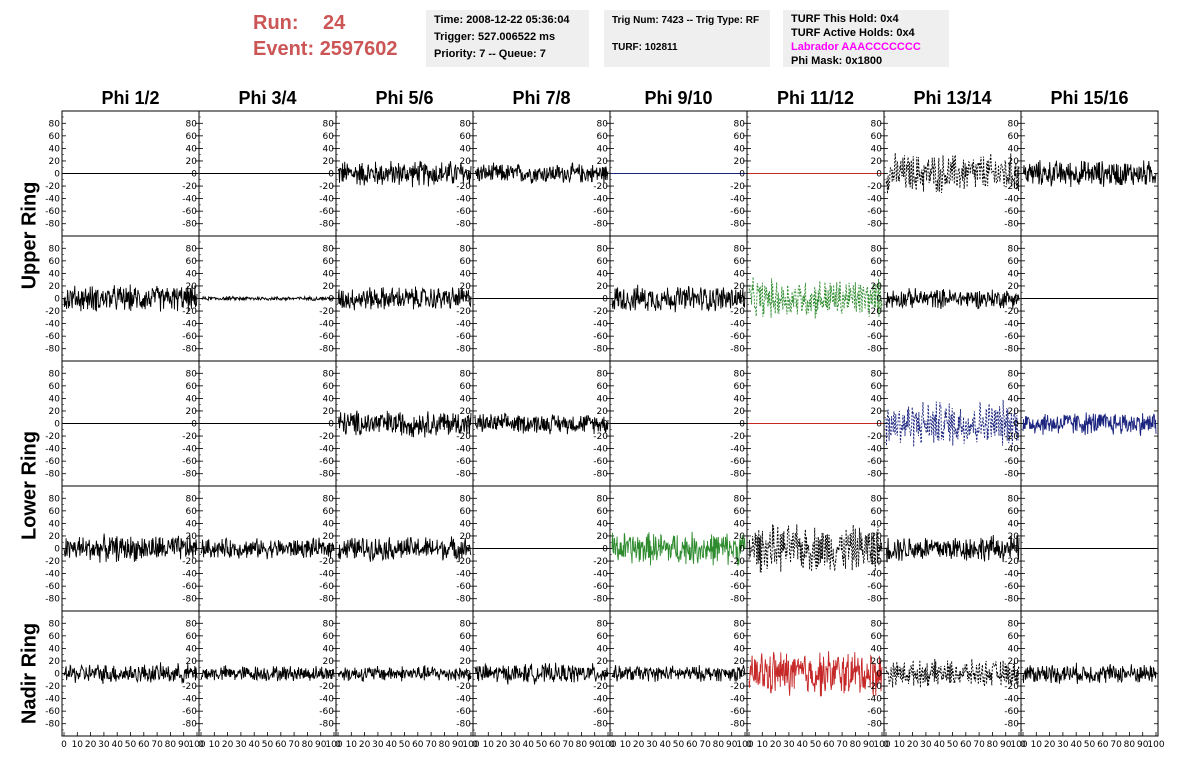 Image resolution: width=1196 pixels, height=772 pixels. I want to click on x-tick-label: 60, so click(966, 745).